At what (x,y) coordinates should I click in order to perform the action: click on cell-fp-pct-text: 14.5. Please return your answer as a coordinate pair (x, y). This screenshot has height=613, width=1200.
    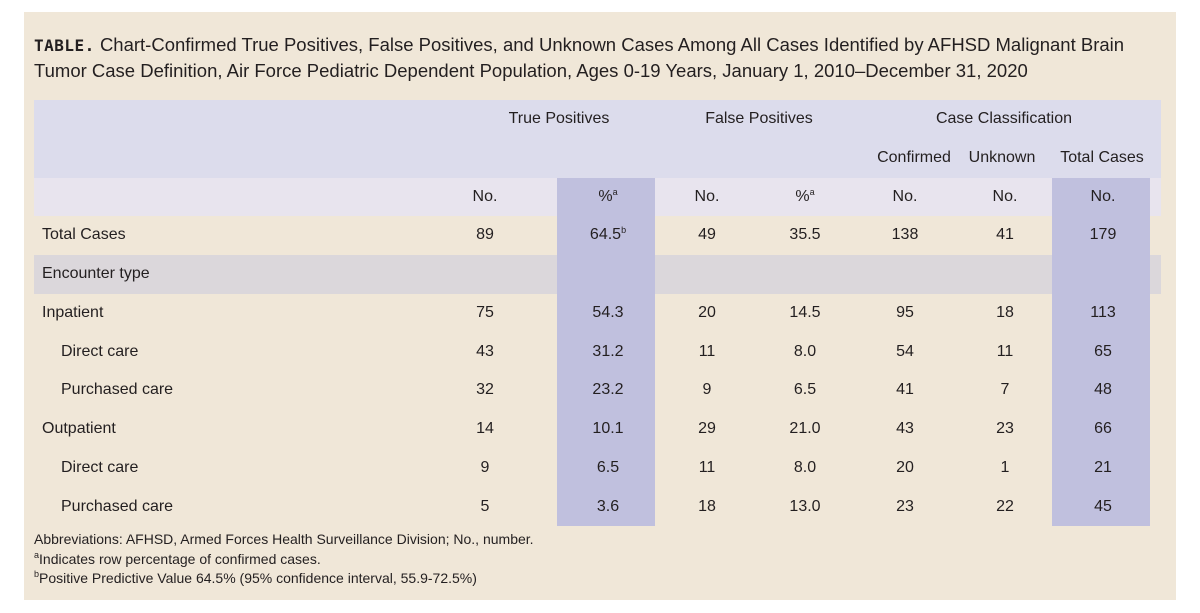
    Looking at the image, I should click on (805, 312).